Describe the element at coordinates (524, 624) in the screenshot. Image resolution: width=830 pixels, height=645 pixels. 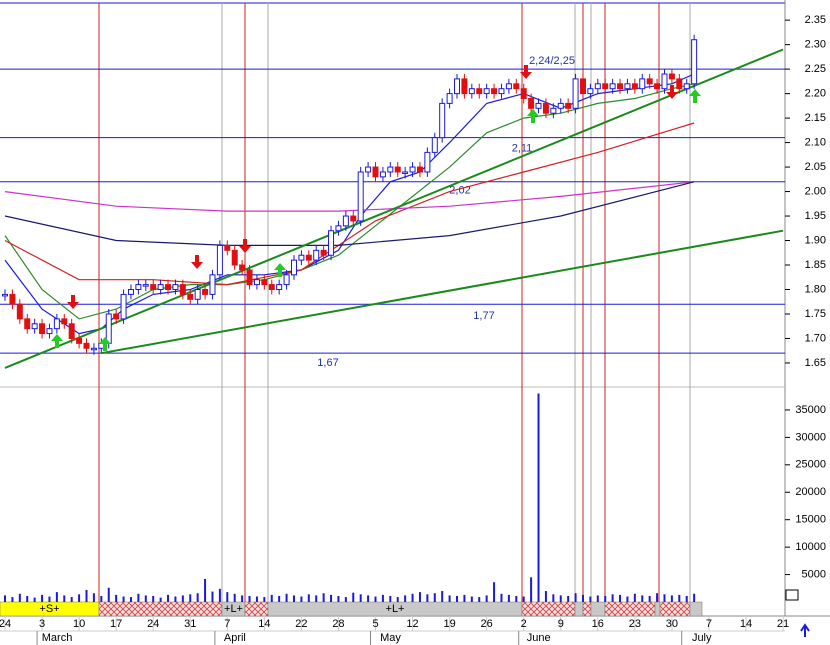
I see `x-tick-label: 2` at that location.